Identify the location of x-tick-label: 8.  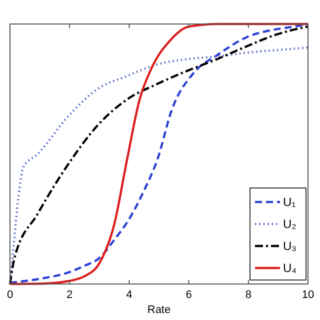
(248, 295).